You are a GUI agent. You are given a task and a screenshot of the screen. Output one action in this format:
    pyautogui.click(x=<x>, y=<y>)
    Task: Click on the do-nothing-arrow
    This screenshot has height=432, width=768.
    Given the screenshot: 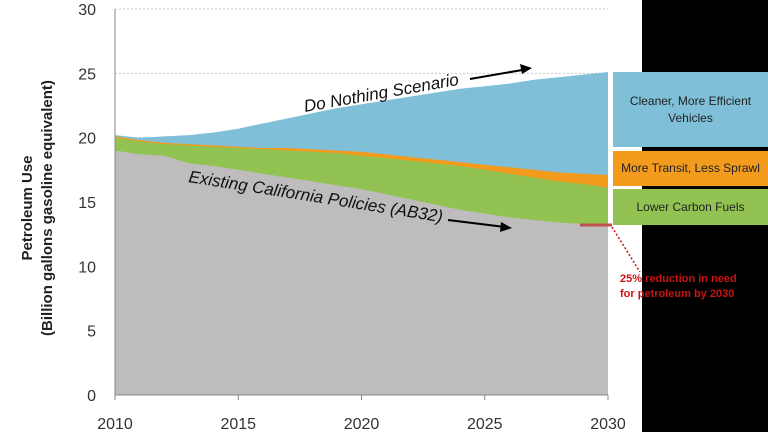 What is the action you would take?
    pyautogui.click(x=499, y=74)
    